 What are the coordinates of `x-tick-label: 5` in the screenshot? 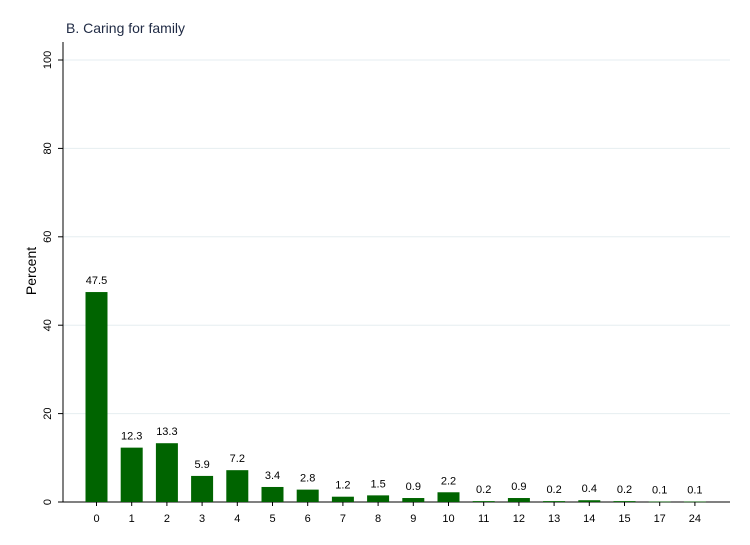 It's located at (272, 519).